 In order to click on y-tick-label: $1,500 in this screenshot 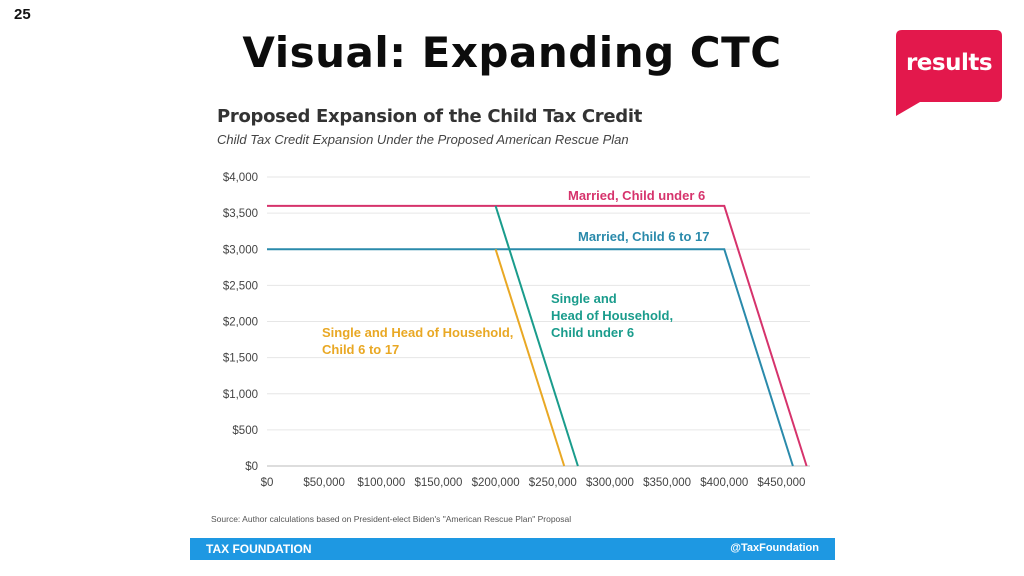, I will do `click(240, 359)`.